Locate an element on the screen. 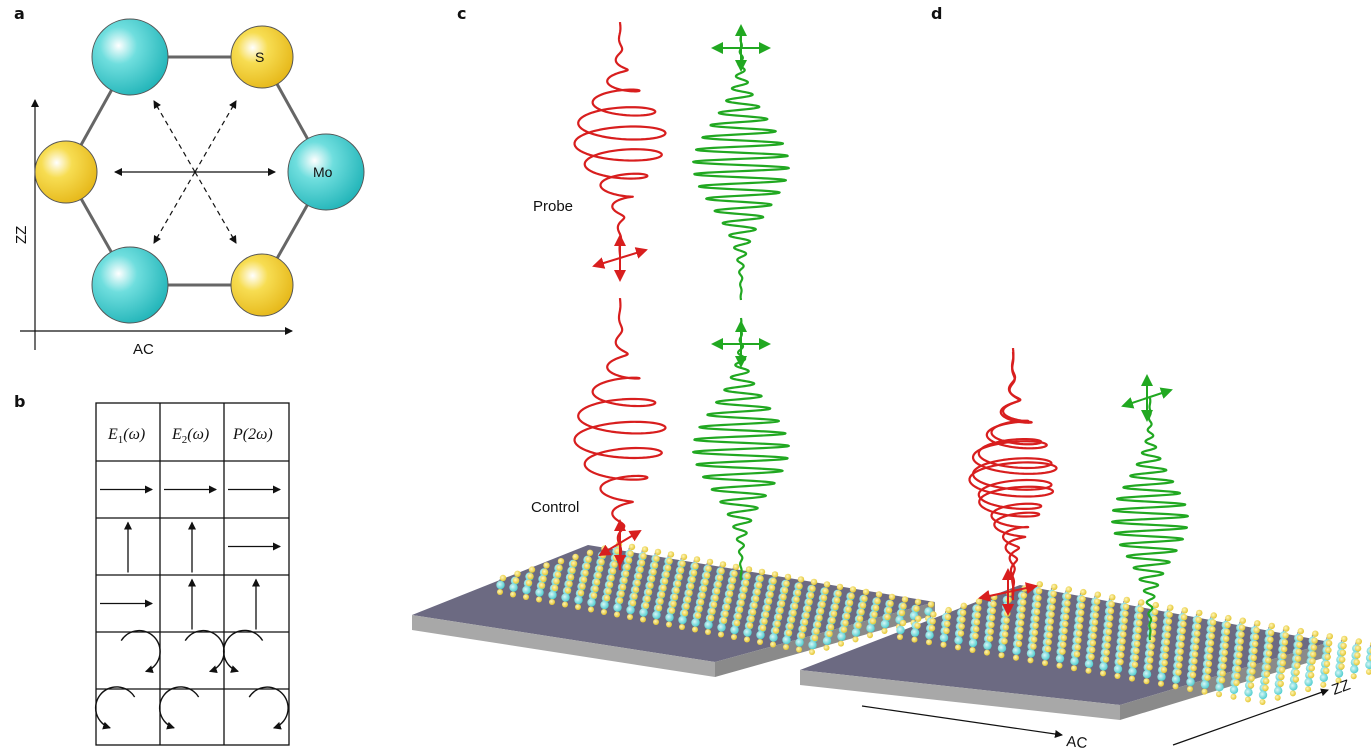 The height and width of the screenshot is (749, 1371). mo-atom-label: Mo is located at coordinates (323, 172).